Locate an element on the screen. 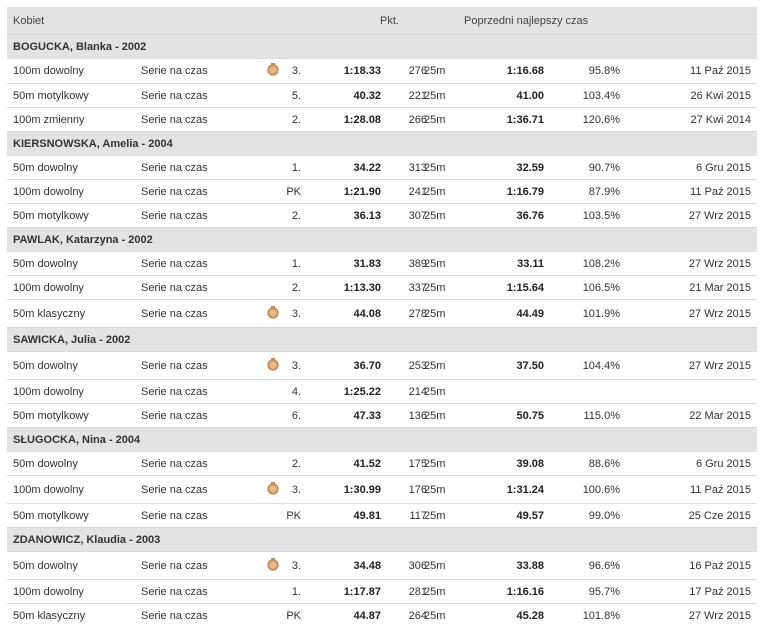  previous-best-time: 1:16.16 is located at coordinates (525, 591).